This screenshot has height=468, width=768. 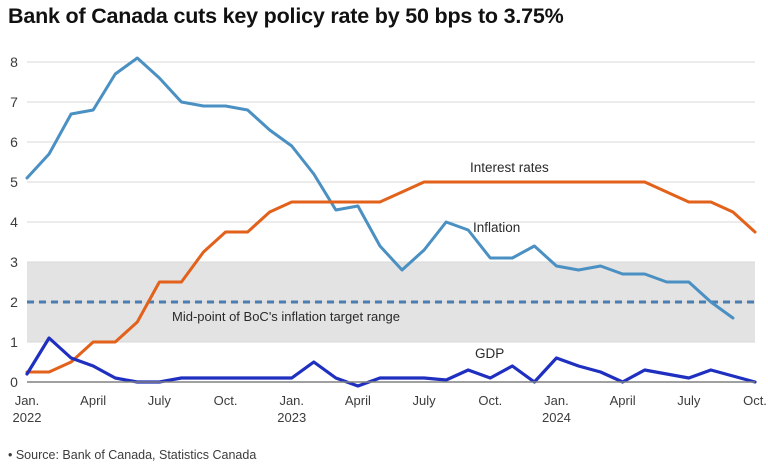 What do you see at coordinates (14, 262) in the screenshot?
I see `y-tick-label: 3` at bounding box center [14, 262].